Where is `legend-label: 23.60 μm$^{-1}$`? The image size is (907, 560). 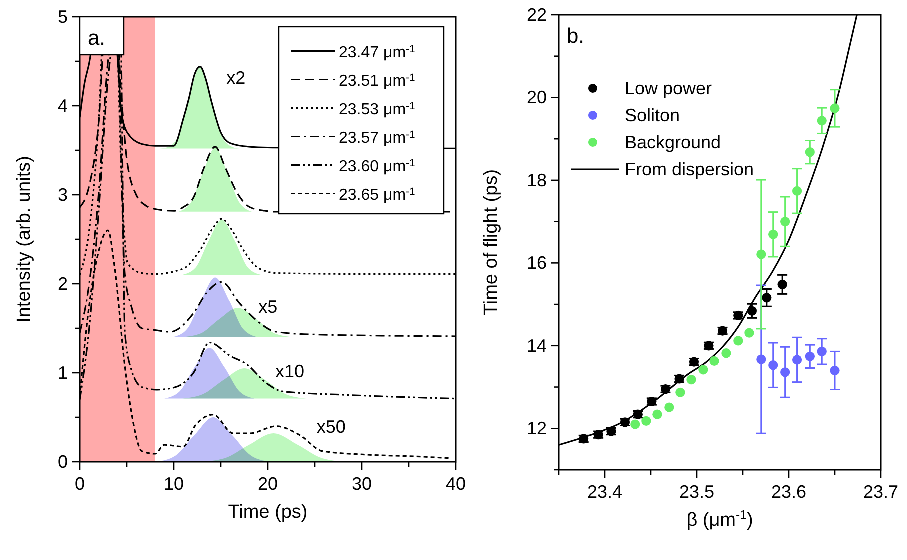
legend-label: 23.60 μm$^{-1}$ is located at coordinates (377, 167).